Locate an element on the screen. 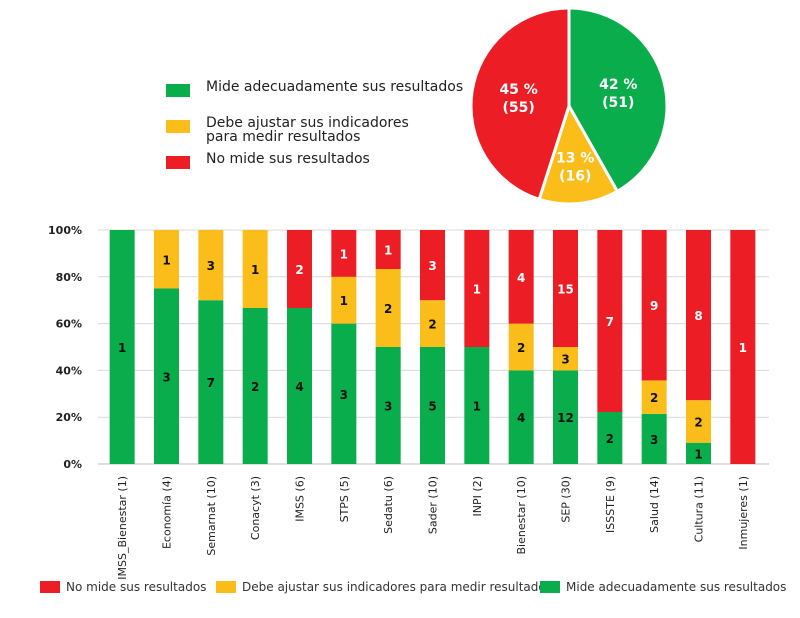 The width and height of the screenshot is (800, 618). y-tick-label: 60% is located at coordinates (69, 324).